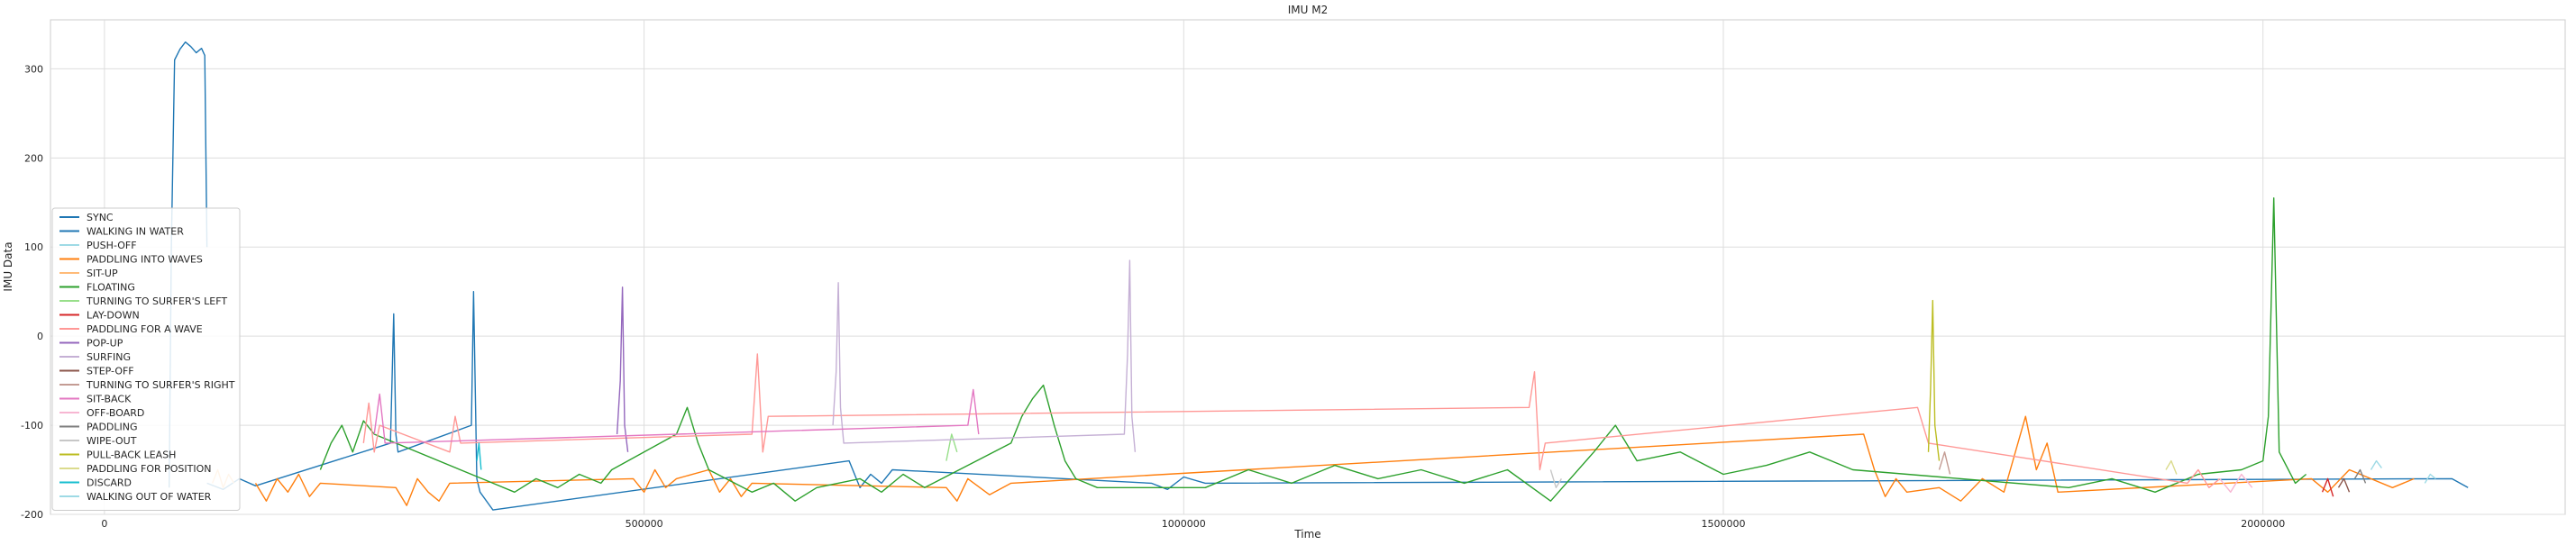  What do you see at coordinates (109, 399) in the screenshot?
I see `legend-entry: SIT-BACK` at bounding box center [109, 399].